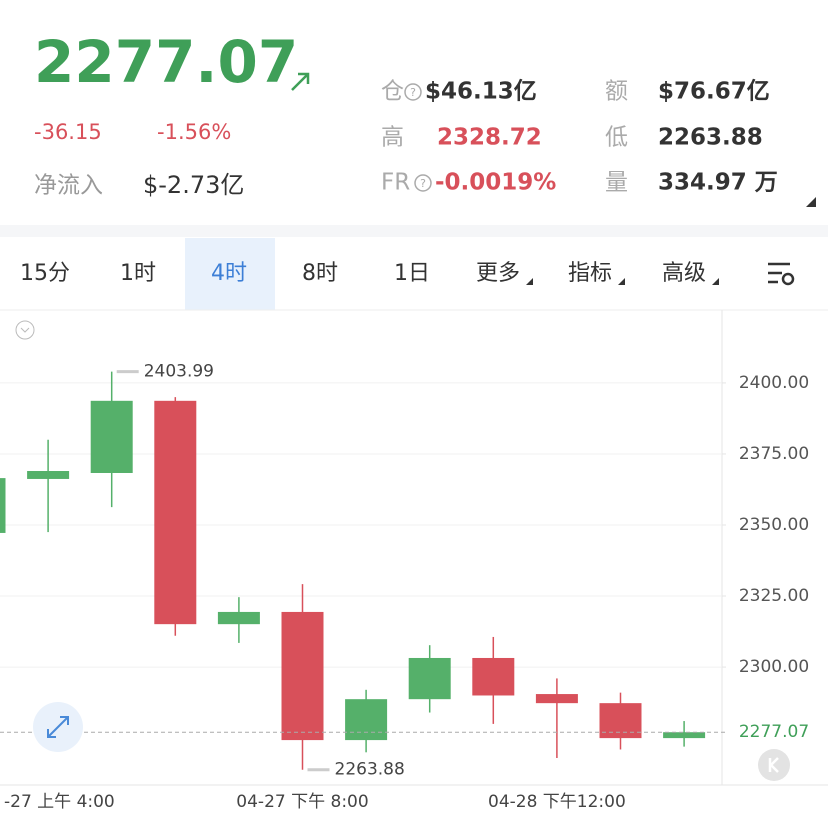 This screenshot has width=828, height=830. I want to click on scroll-end-icon, so click(773, 765).